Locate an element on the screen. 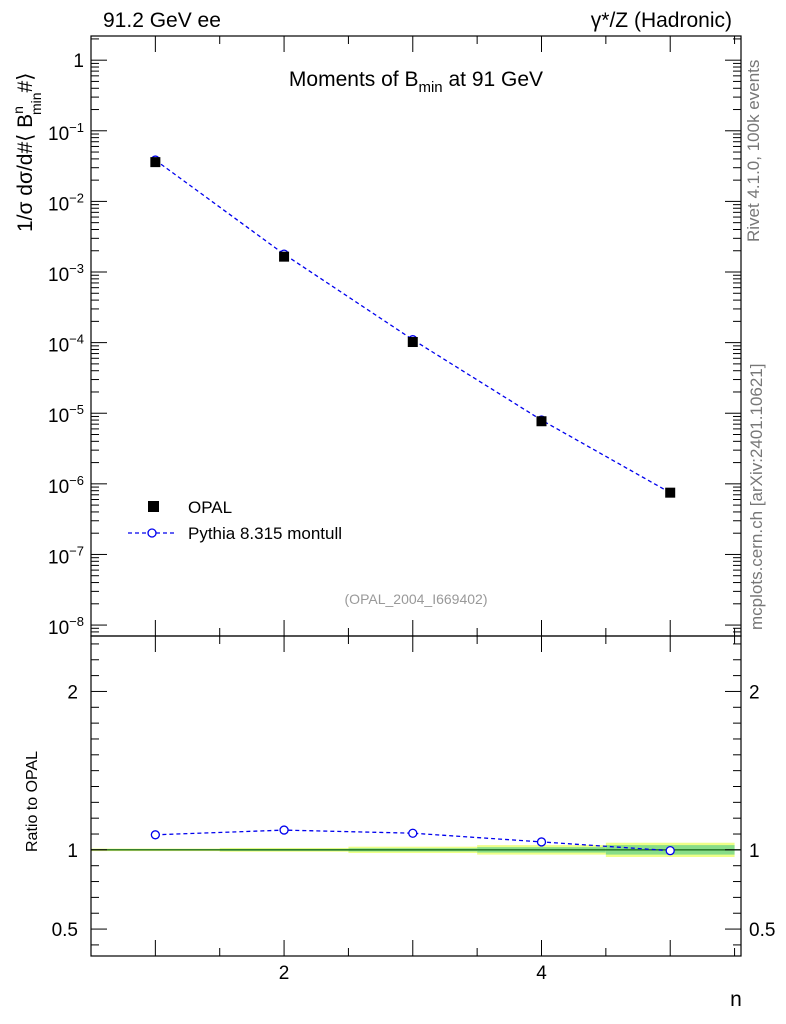  main-y-tick-label: 10⁻⁵ is located at coordinates (66, 414).